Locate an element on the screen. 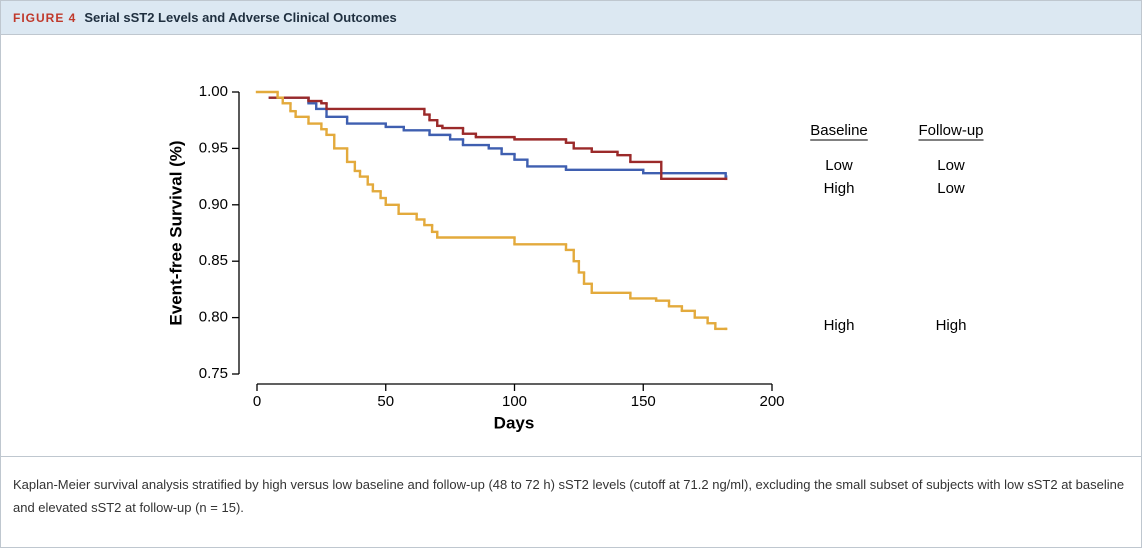 The width and height of the screenshot is (1142, 548). x-tick-label: 50 is located at coordinates (385, 401).